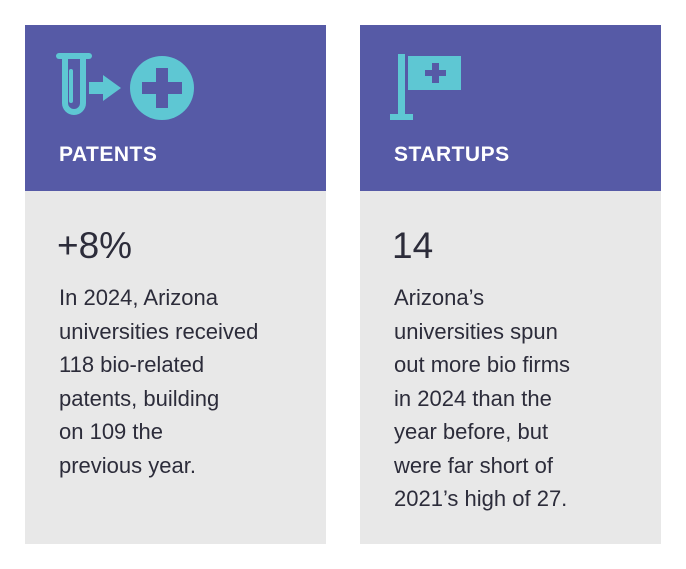 The image size is (686, 569). I want to click on startups-label: STARTUPS, so click(452, 154).